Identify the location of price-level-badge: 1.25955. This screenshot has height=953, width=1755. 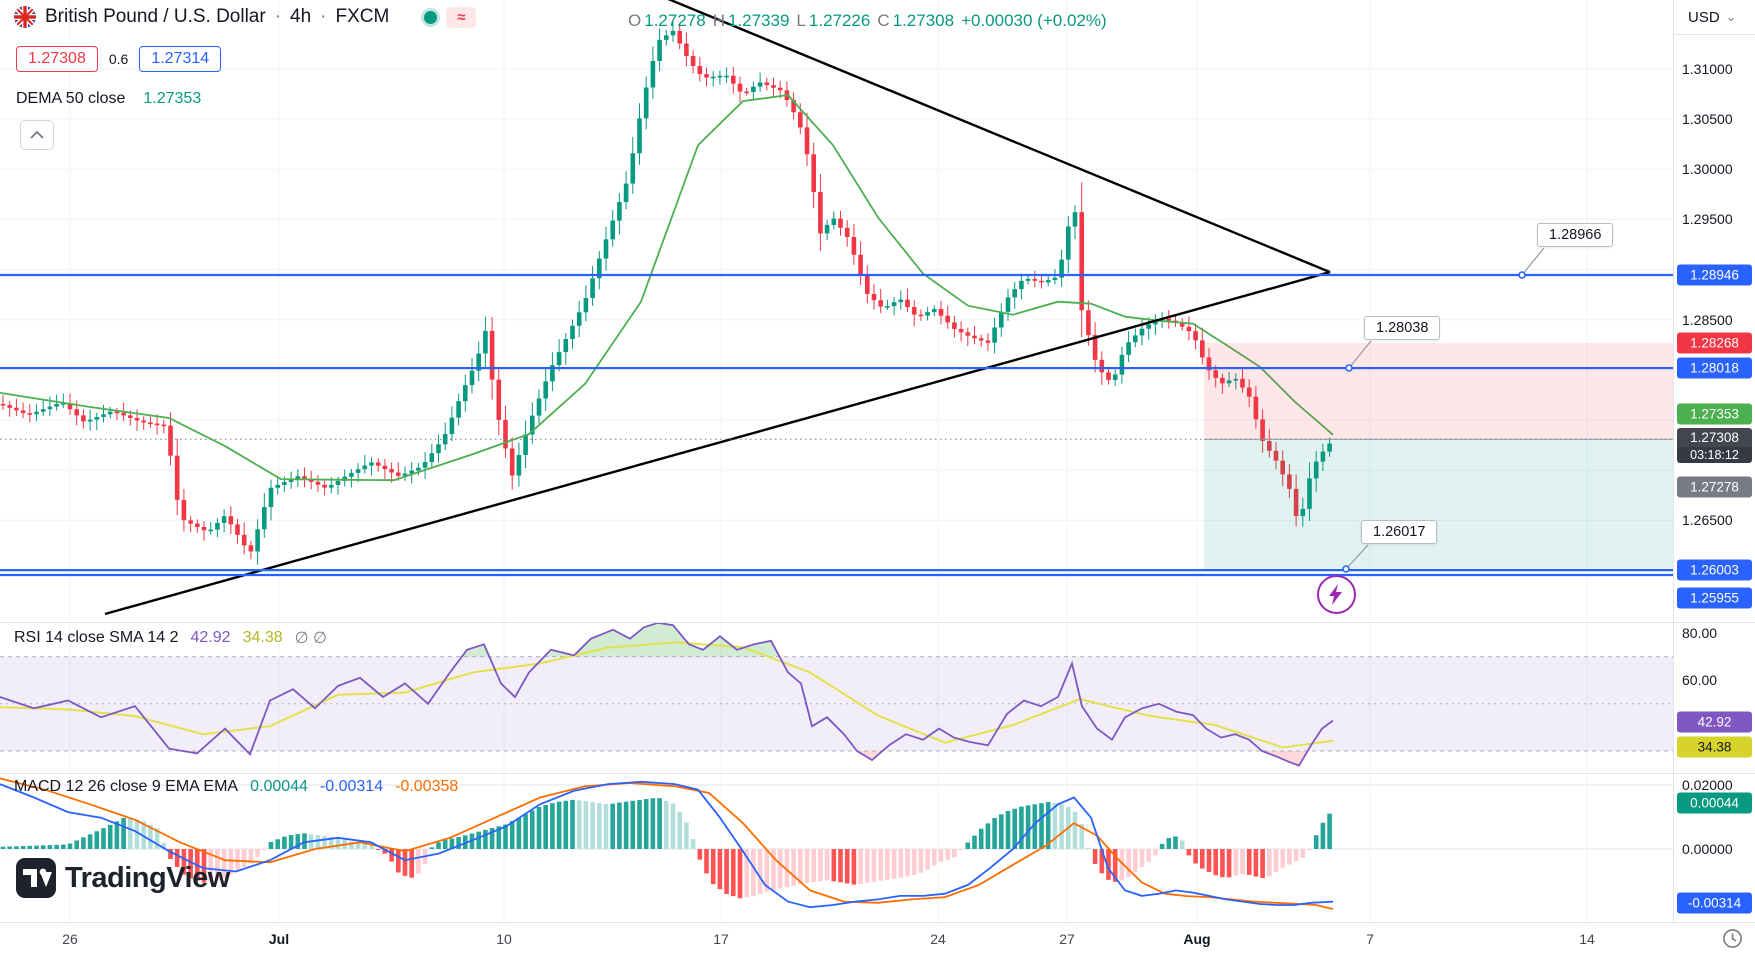
(1714, 598).